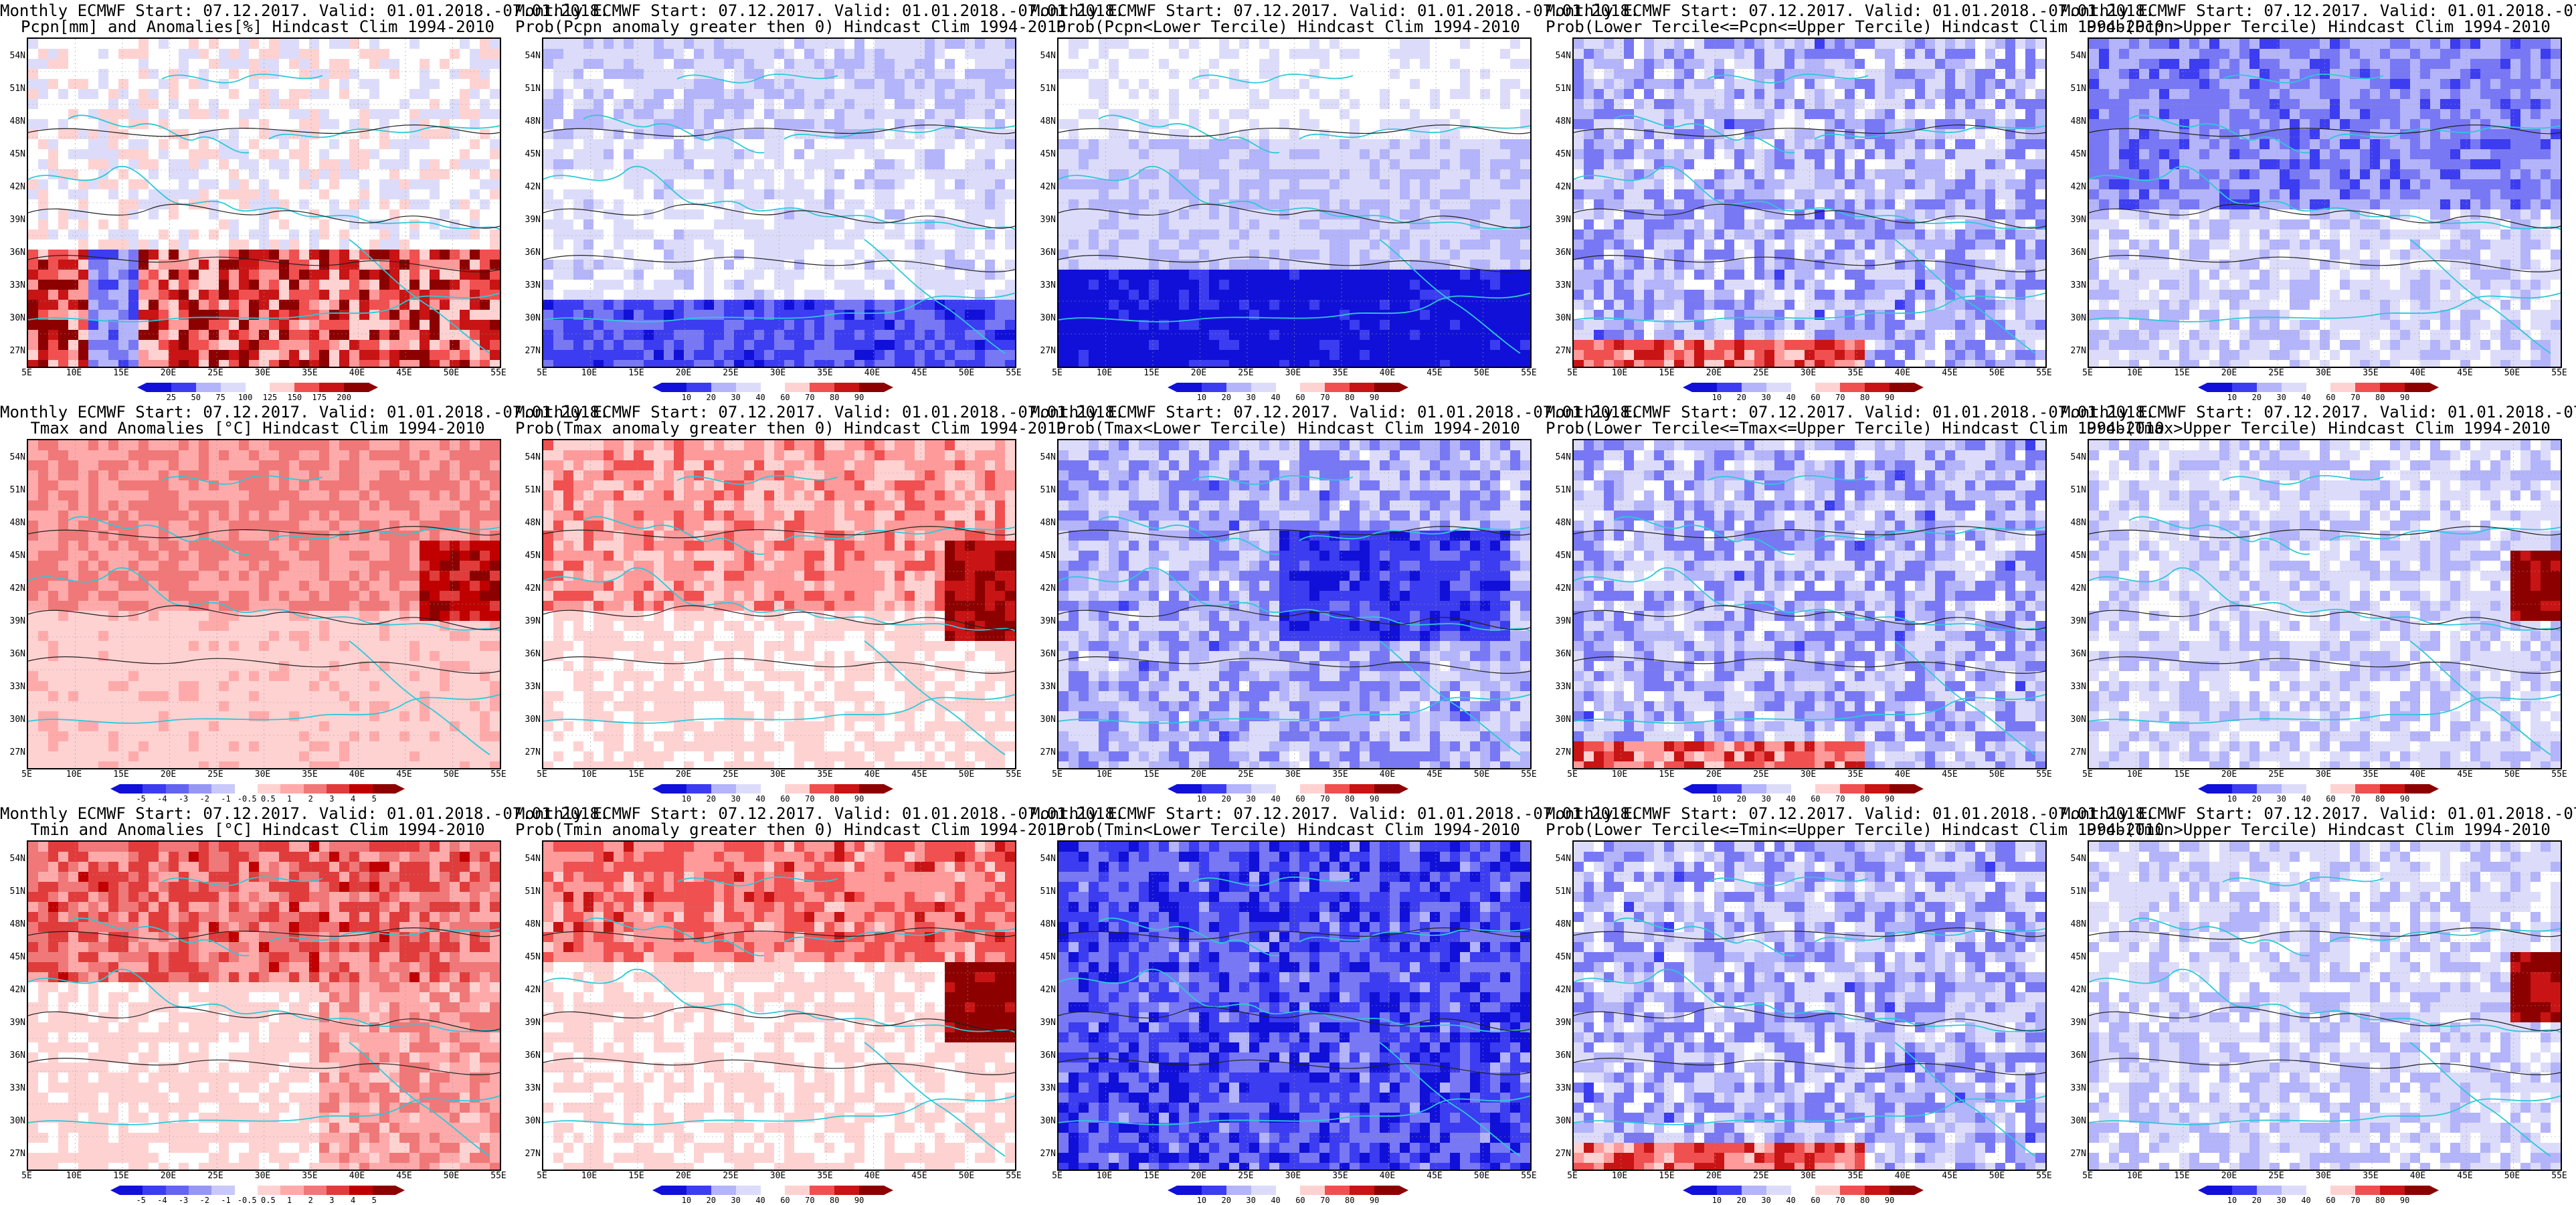 The width and height of the screenshot is (2576, 1205). I want to click on colorbar-segment, so click(1214, 387).